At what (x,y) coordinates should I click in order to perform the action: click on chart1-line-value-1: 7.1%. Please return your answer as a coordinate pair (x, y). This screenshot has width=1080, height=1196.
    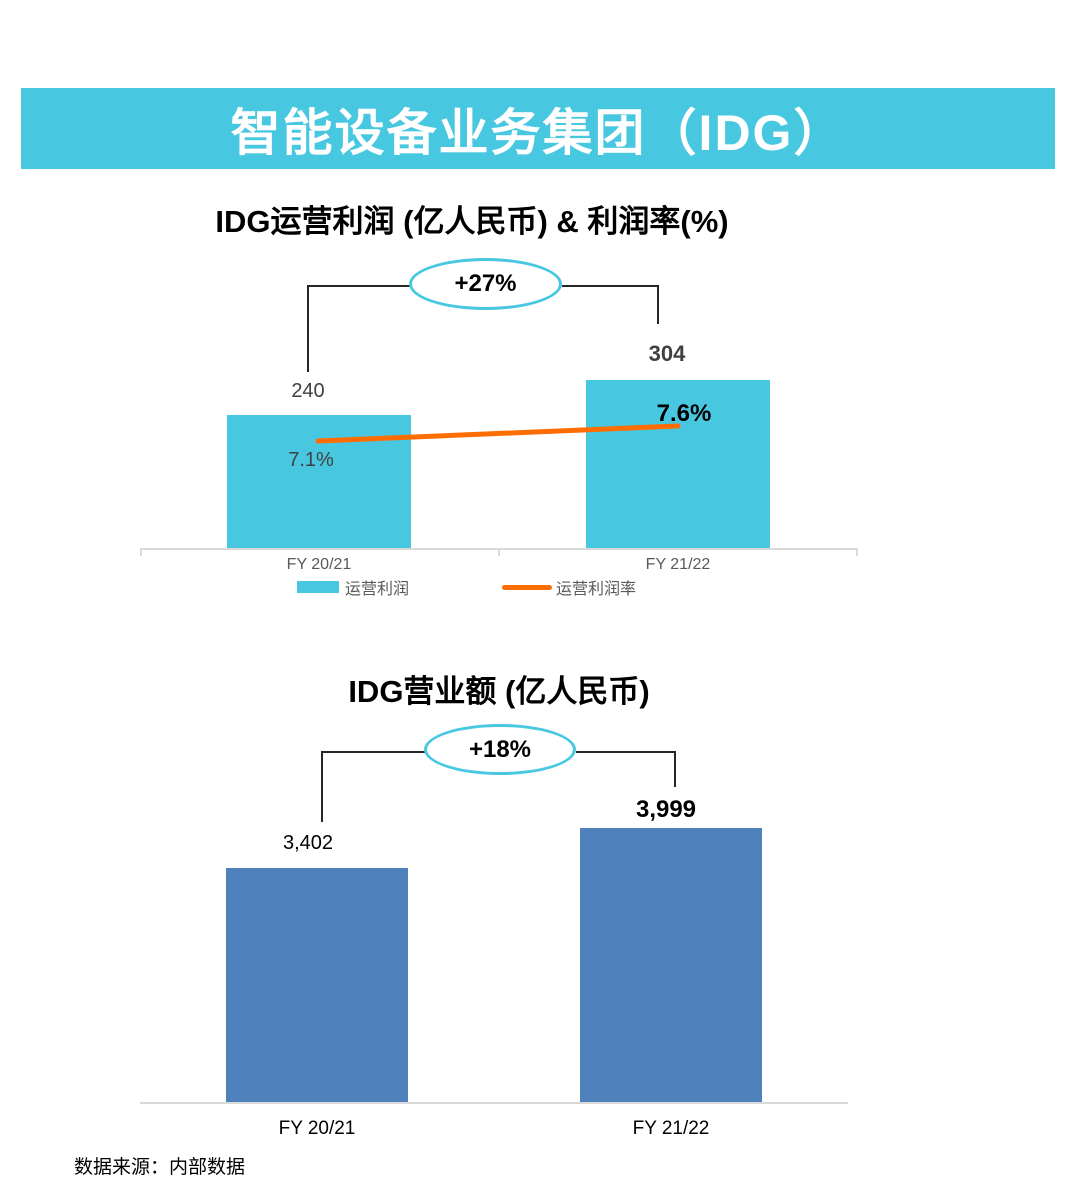
    Looking at the image, I should click on (311, 460).